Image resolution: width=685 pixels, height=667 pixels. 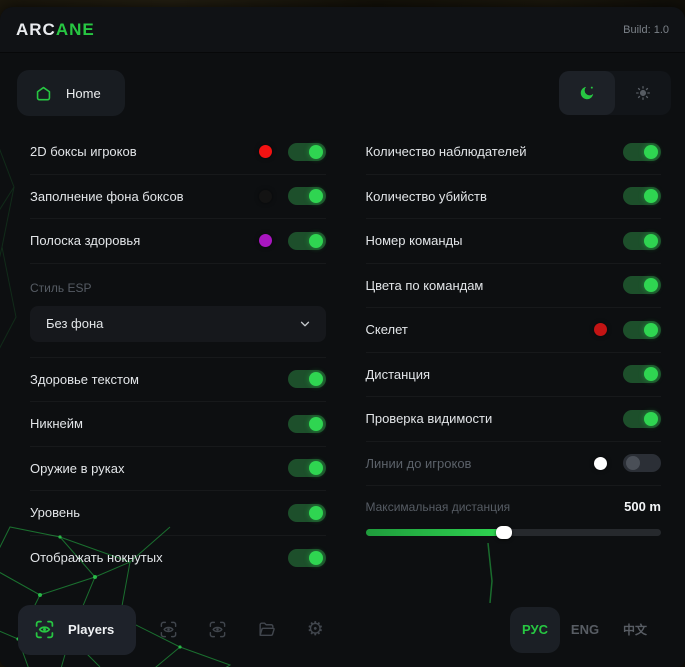 What do you see at coordinates (178, 513) in the screenshot?
I see `setting-row-level: Уровень` at bounding box center [178, 513].